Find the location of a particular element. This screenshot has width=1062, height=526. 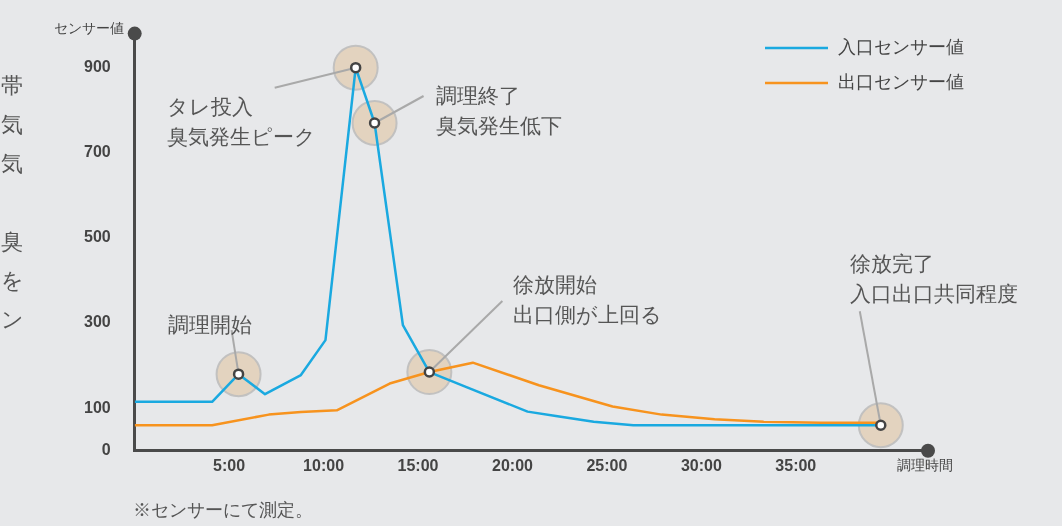

annotation: タレ投入臭気発生ピーク is located at coordinates (241, 121).